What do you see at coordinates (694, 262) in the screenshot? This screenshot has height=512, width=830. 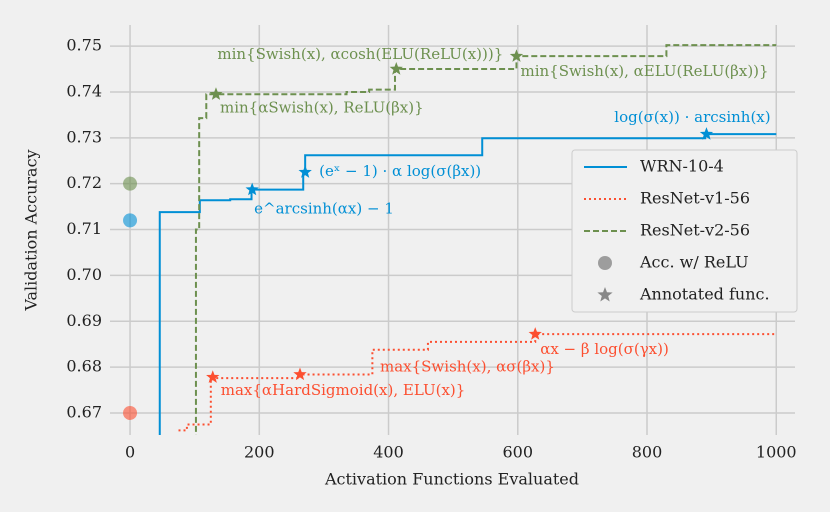 I see `legend-label: Acc. w/ ReLU` at bounding box center [694, 262].